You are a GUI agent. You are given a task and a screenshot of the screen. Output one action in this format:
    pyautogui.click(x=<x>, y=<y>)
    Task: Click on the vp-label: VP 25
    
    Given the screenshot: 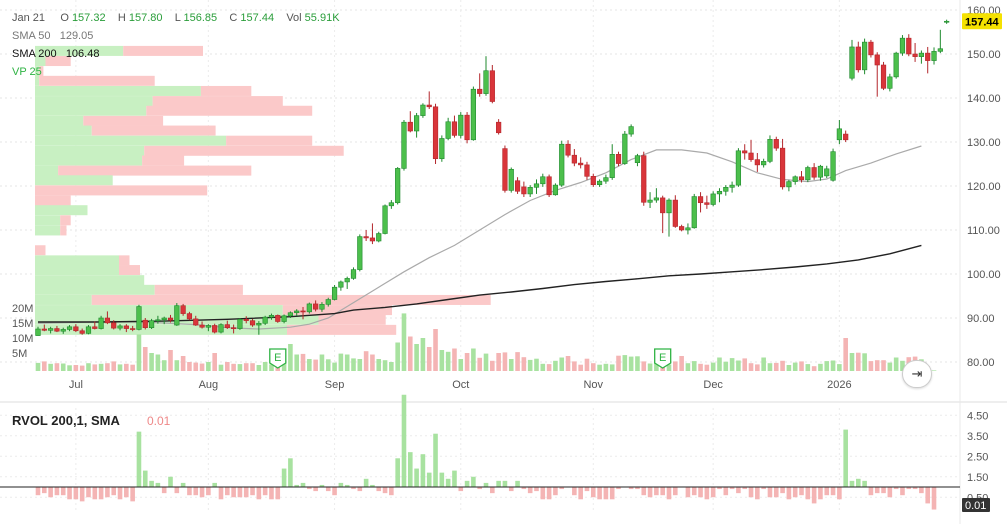 What is the action you would take?
    pyautogui.click(x=27, y=72)
    